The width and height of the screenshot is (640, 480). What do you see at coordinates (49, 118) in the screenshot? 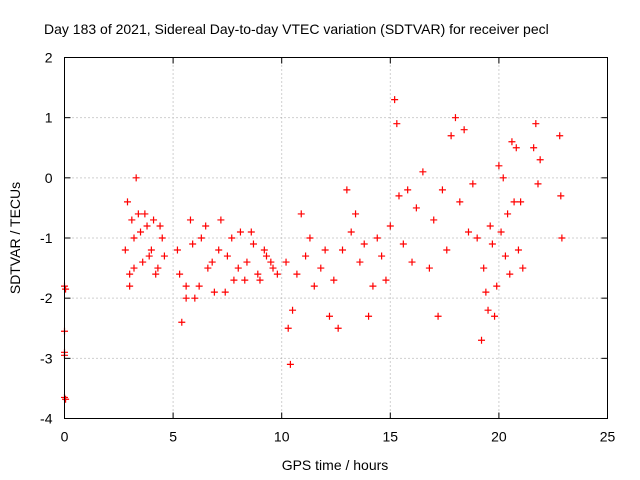
I see `y-tick-label: 1` at bounding box center [49, 118].